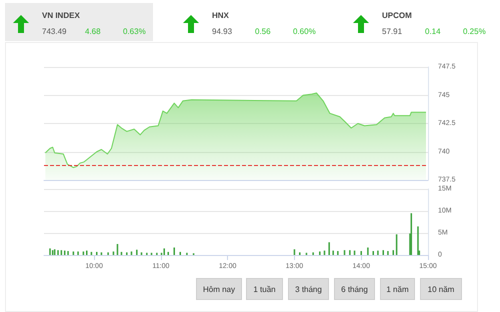 This screenshot has height=312, width=500. What do you see at coordinates (392, 31) in the screenshot?
I see `text: 57.91` at bounding box center [392, 31].